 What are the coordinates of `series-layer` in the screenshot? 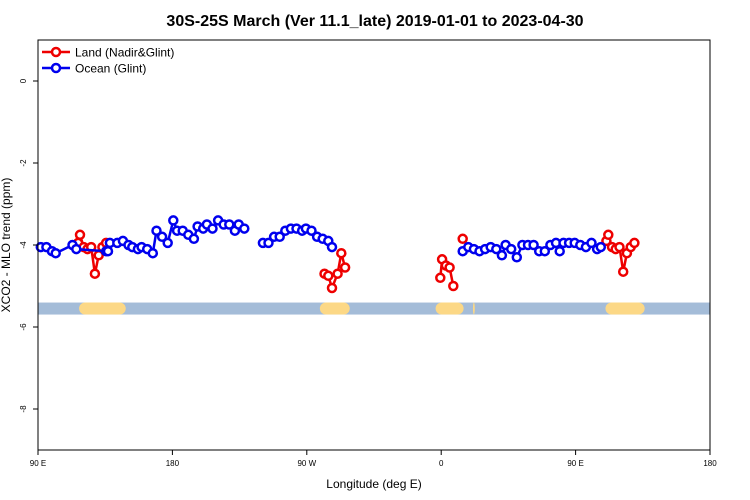 It's located at (337, 254).